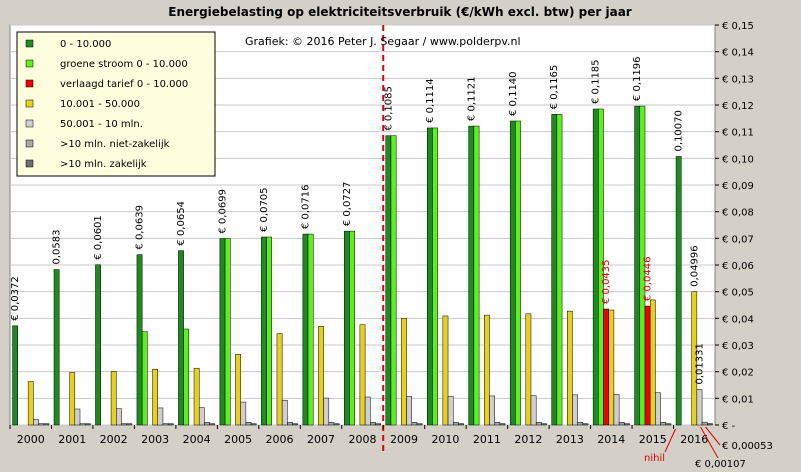 This screenshot has height=472, width=801. Describe the element at coordinates (404, 439) in the screenshot. I see `x-tick-label: 2009` at that location.